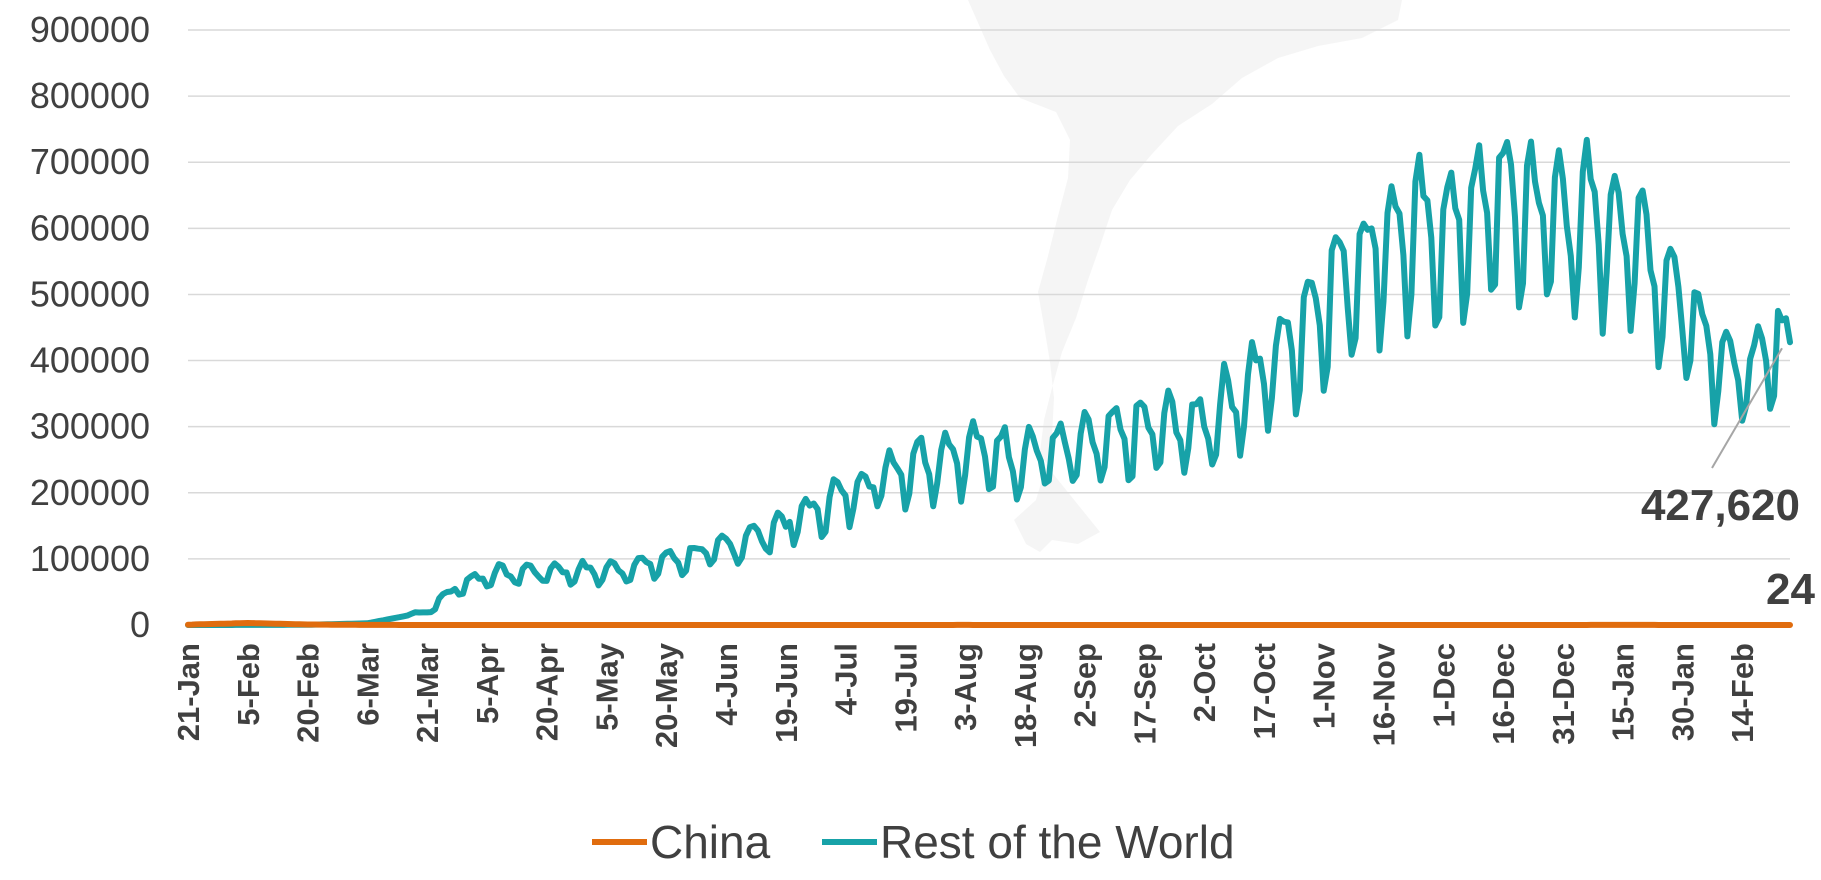 The width and height of the screenshot is (1821, 880). I want to click on x-tick-label: 30-Jan, so click(1682, 692).